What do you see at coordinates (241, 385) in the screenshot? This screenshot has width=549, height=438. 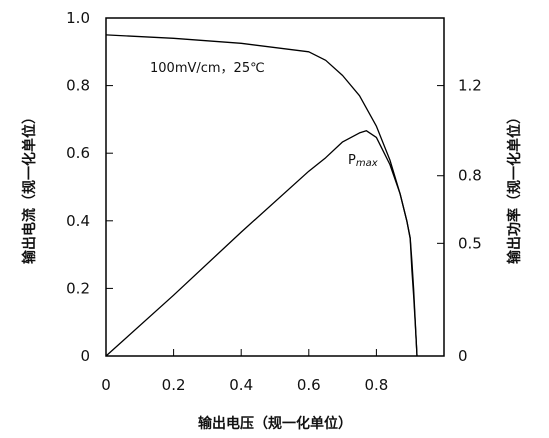 I see `x-tick-label-2: 0.4` at bounding box center [241, 385].